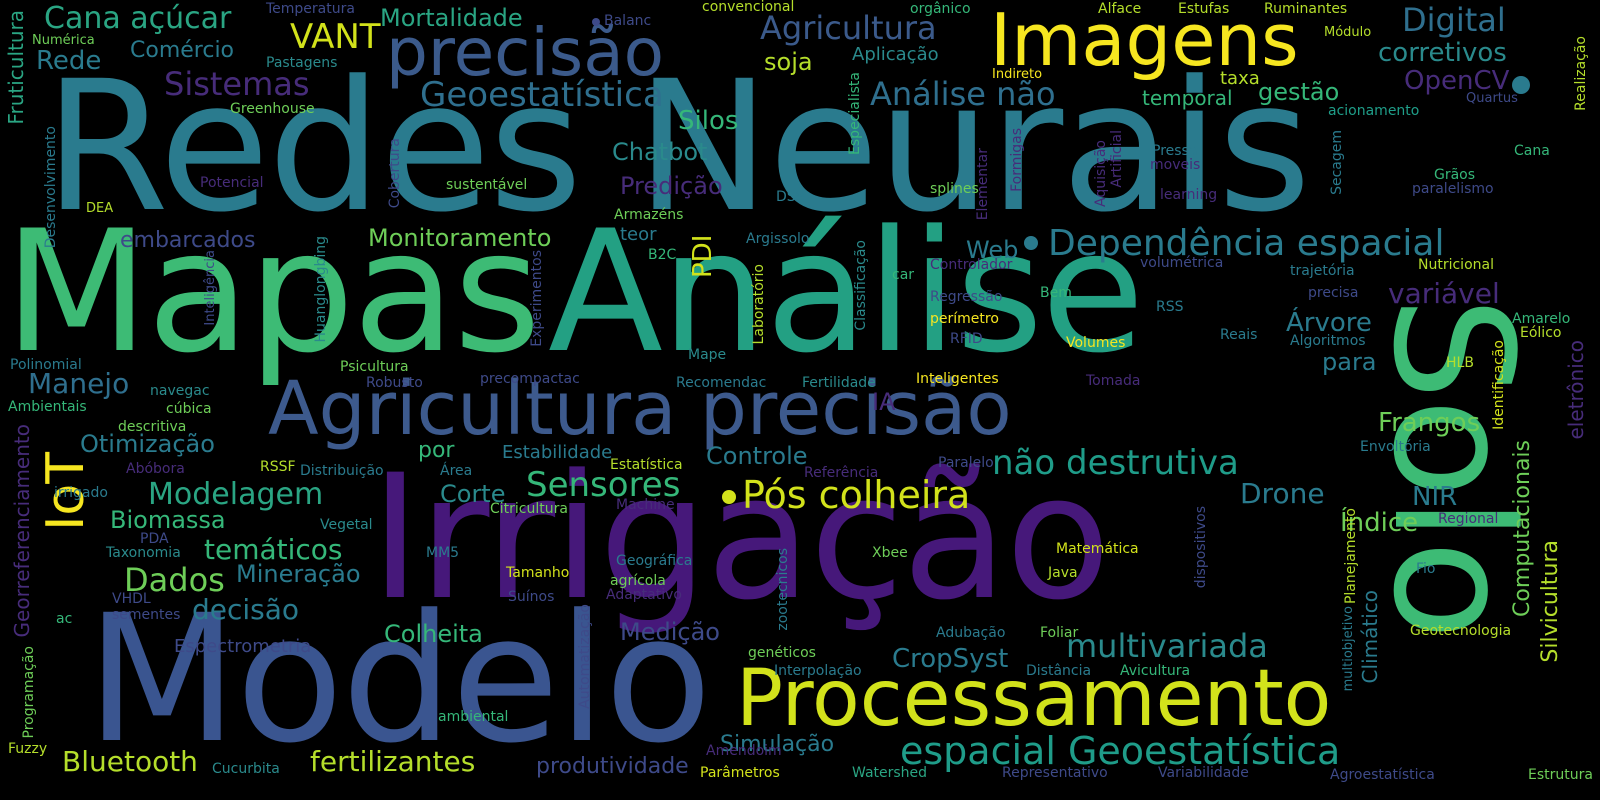 This screenshot has width=1600, height=800. Describe the element at coordinates (654, 561) in the screenshot. I see `word-geografica: Geográfica` at that location.